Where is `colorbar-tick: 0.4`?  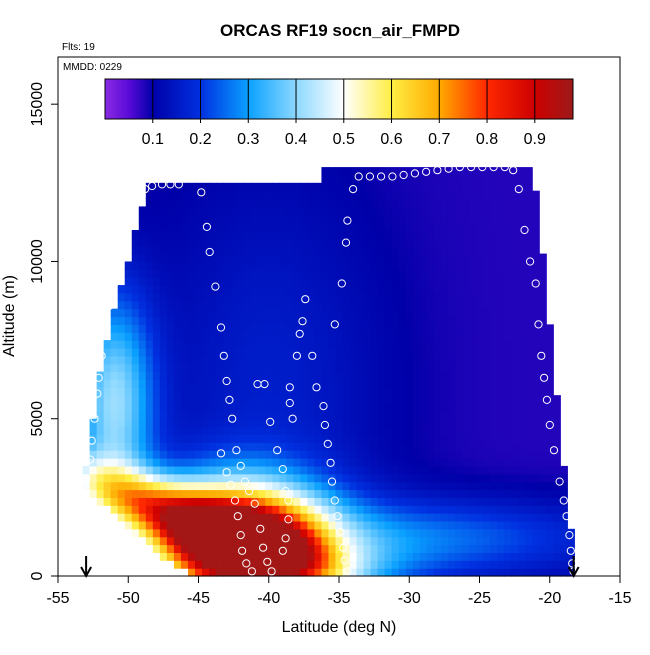
colorbar-tick: 0.4 is located at coordinates (296, 113).